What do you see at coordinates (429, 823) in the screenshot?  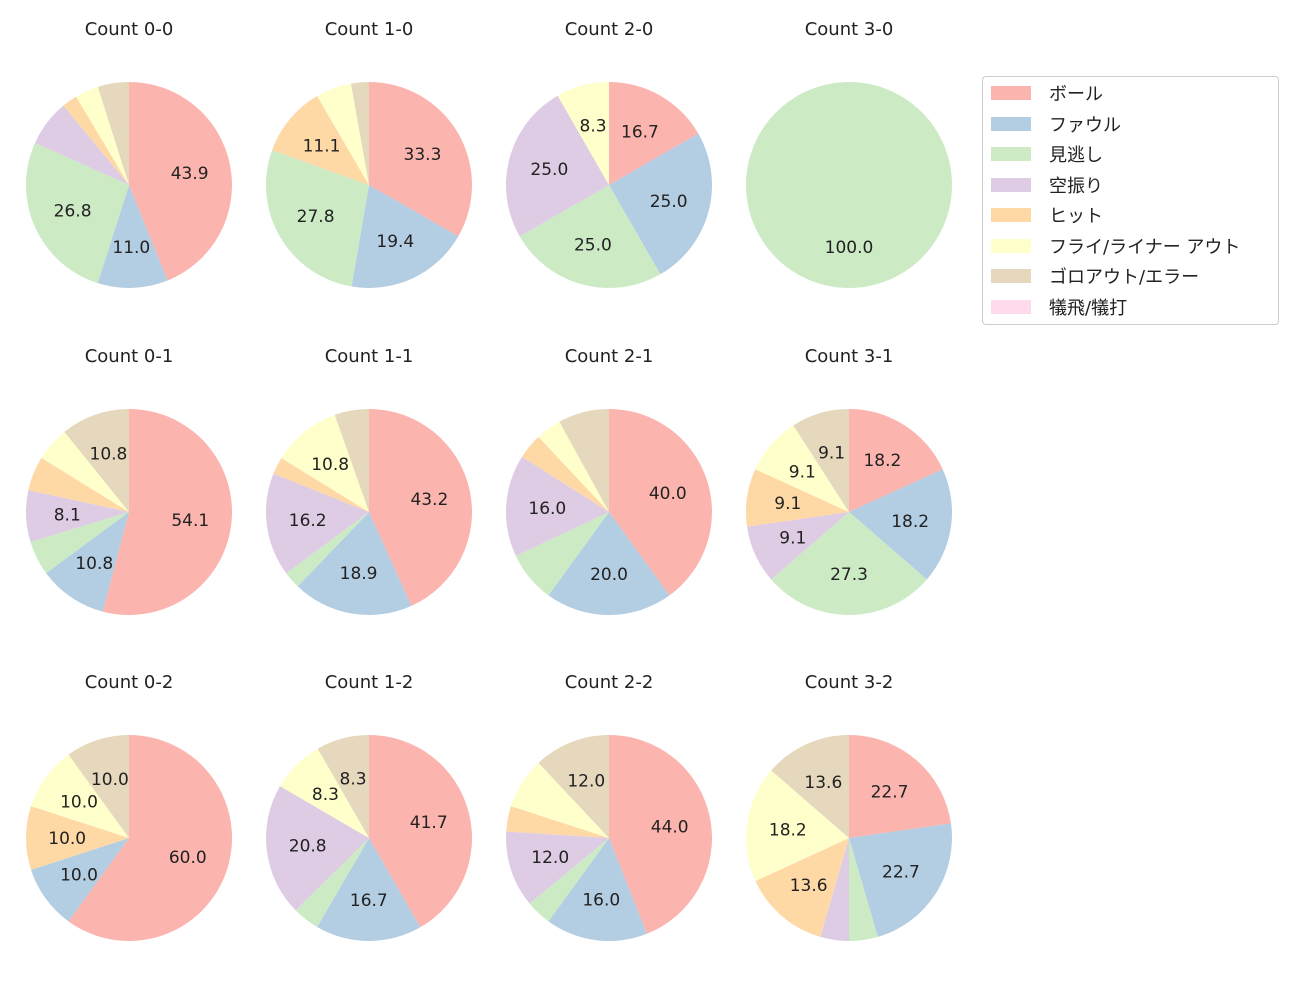 I see `data-label: 41.7` at bounding box center [429, 823].